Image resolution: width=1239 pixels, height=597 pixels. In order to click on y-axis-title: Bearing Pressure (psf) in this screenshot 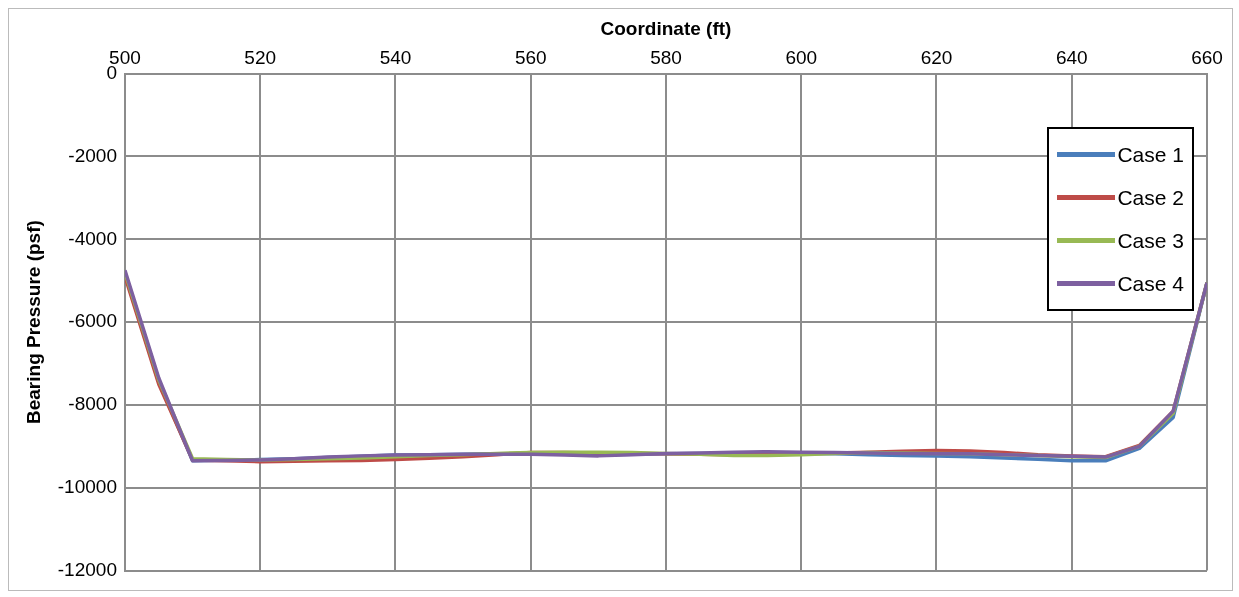, I will do `click(33, 322)`.